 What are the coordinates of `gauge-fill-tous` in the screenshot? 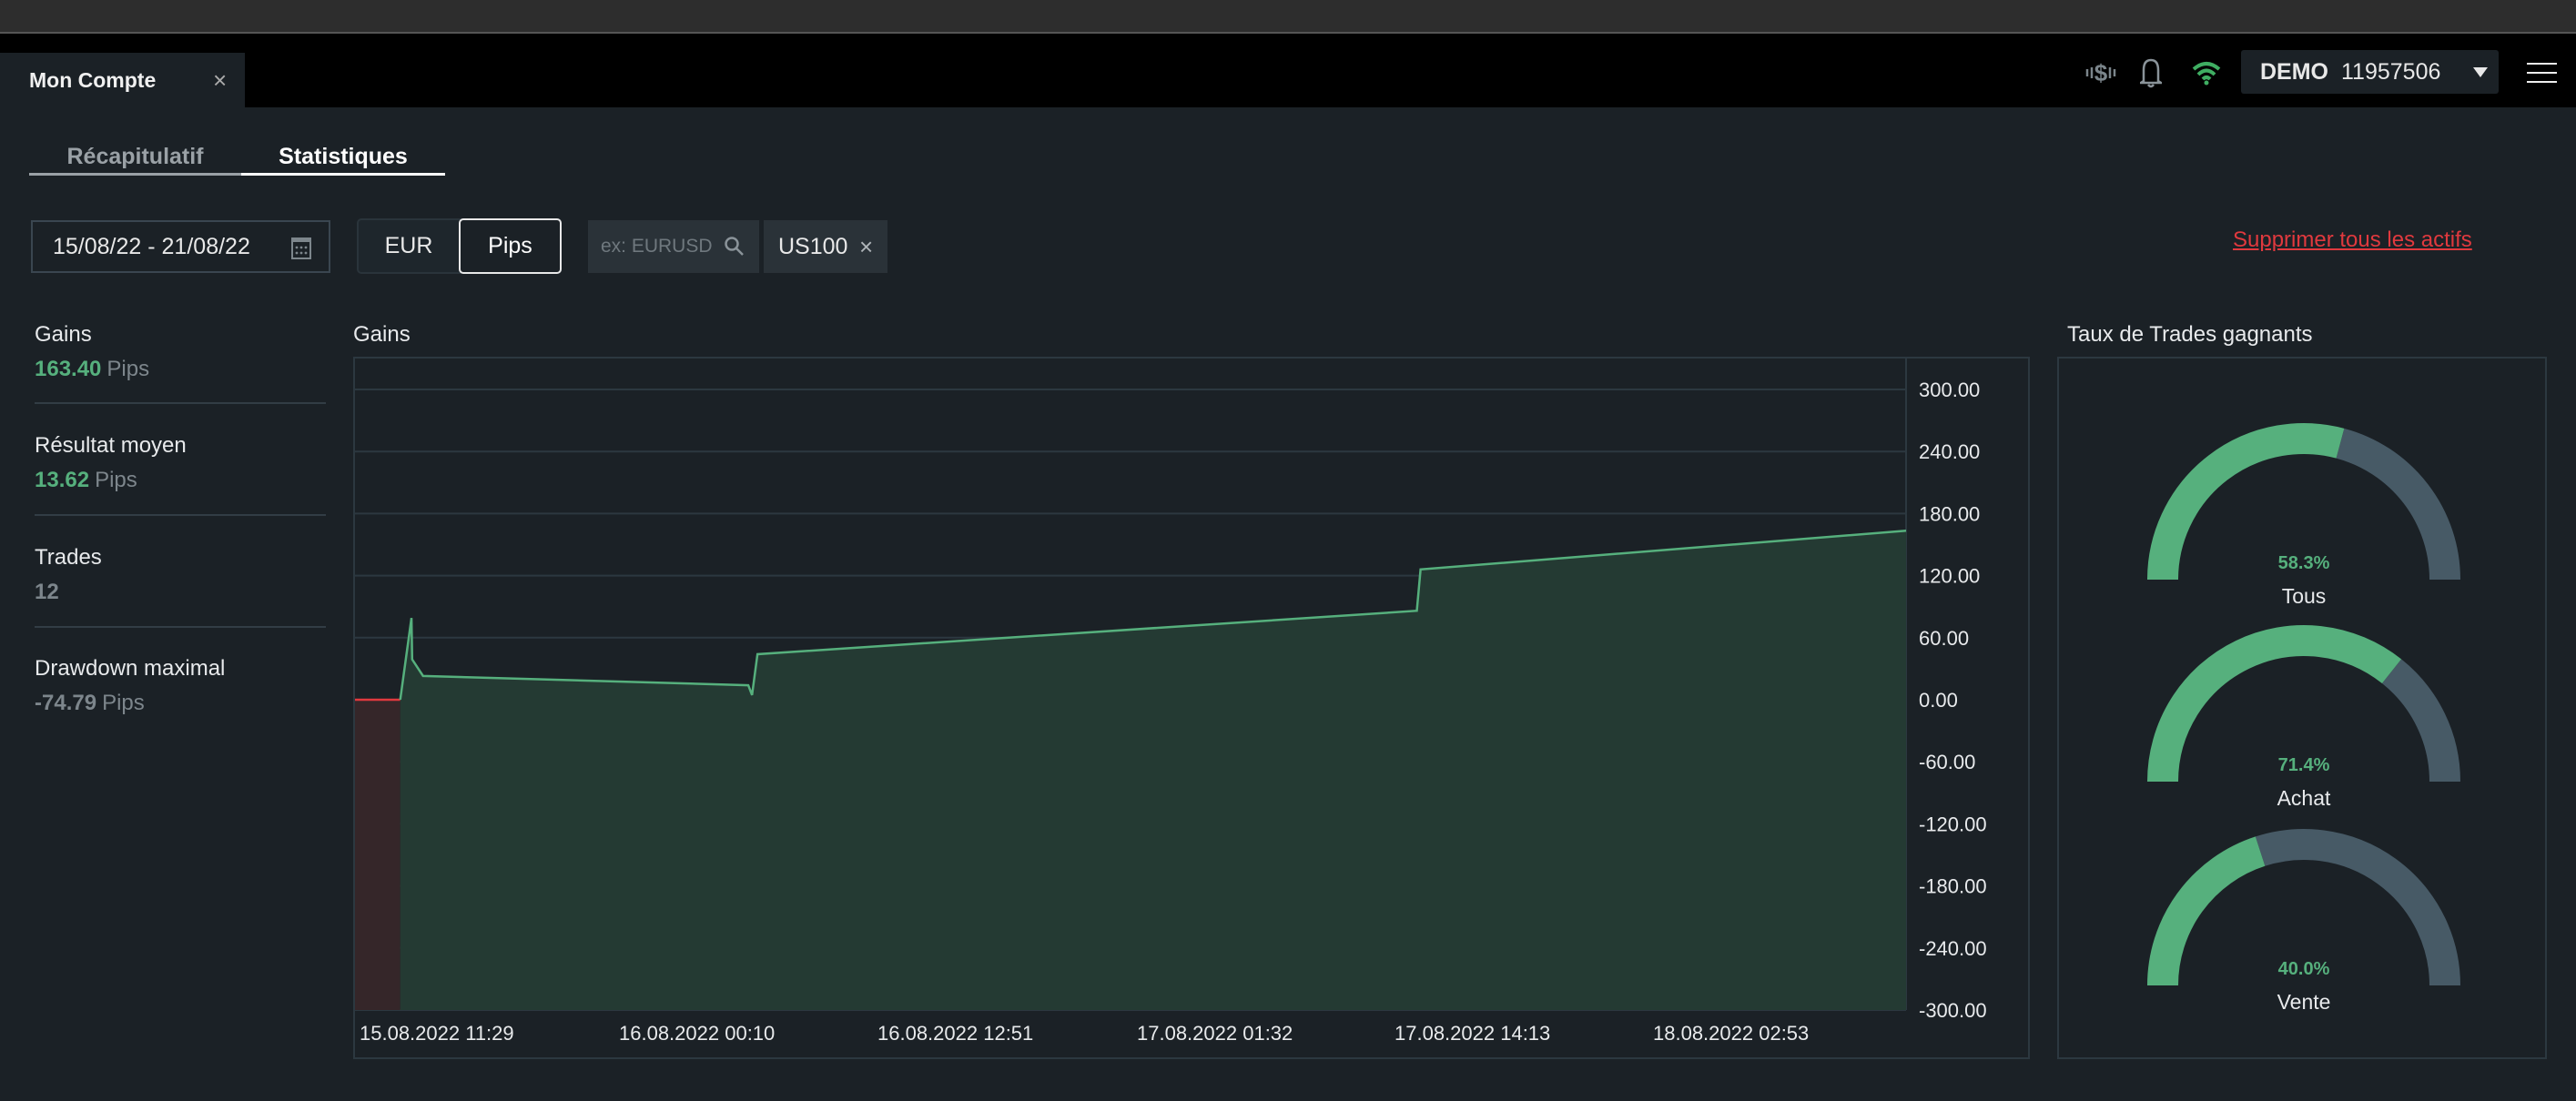 It's located at (2246, 502).